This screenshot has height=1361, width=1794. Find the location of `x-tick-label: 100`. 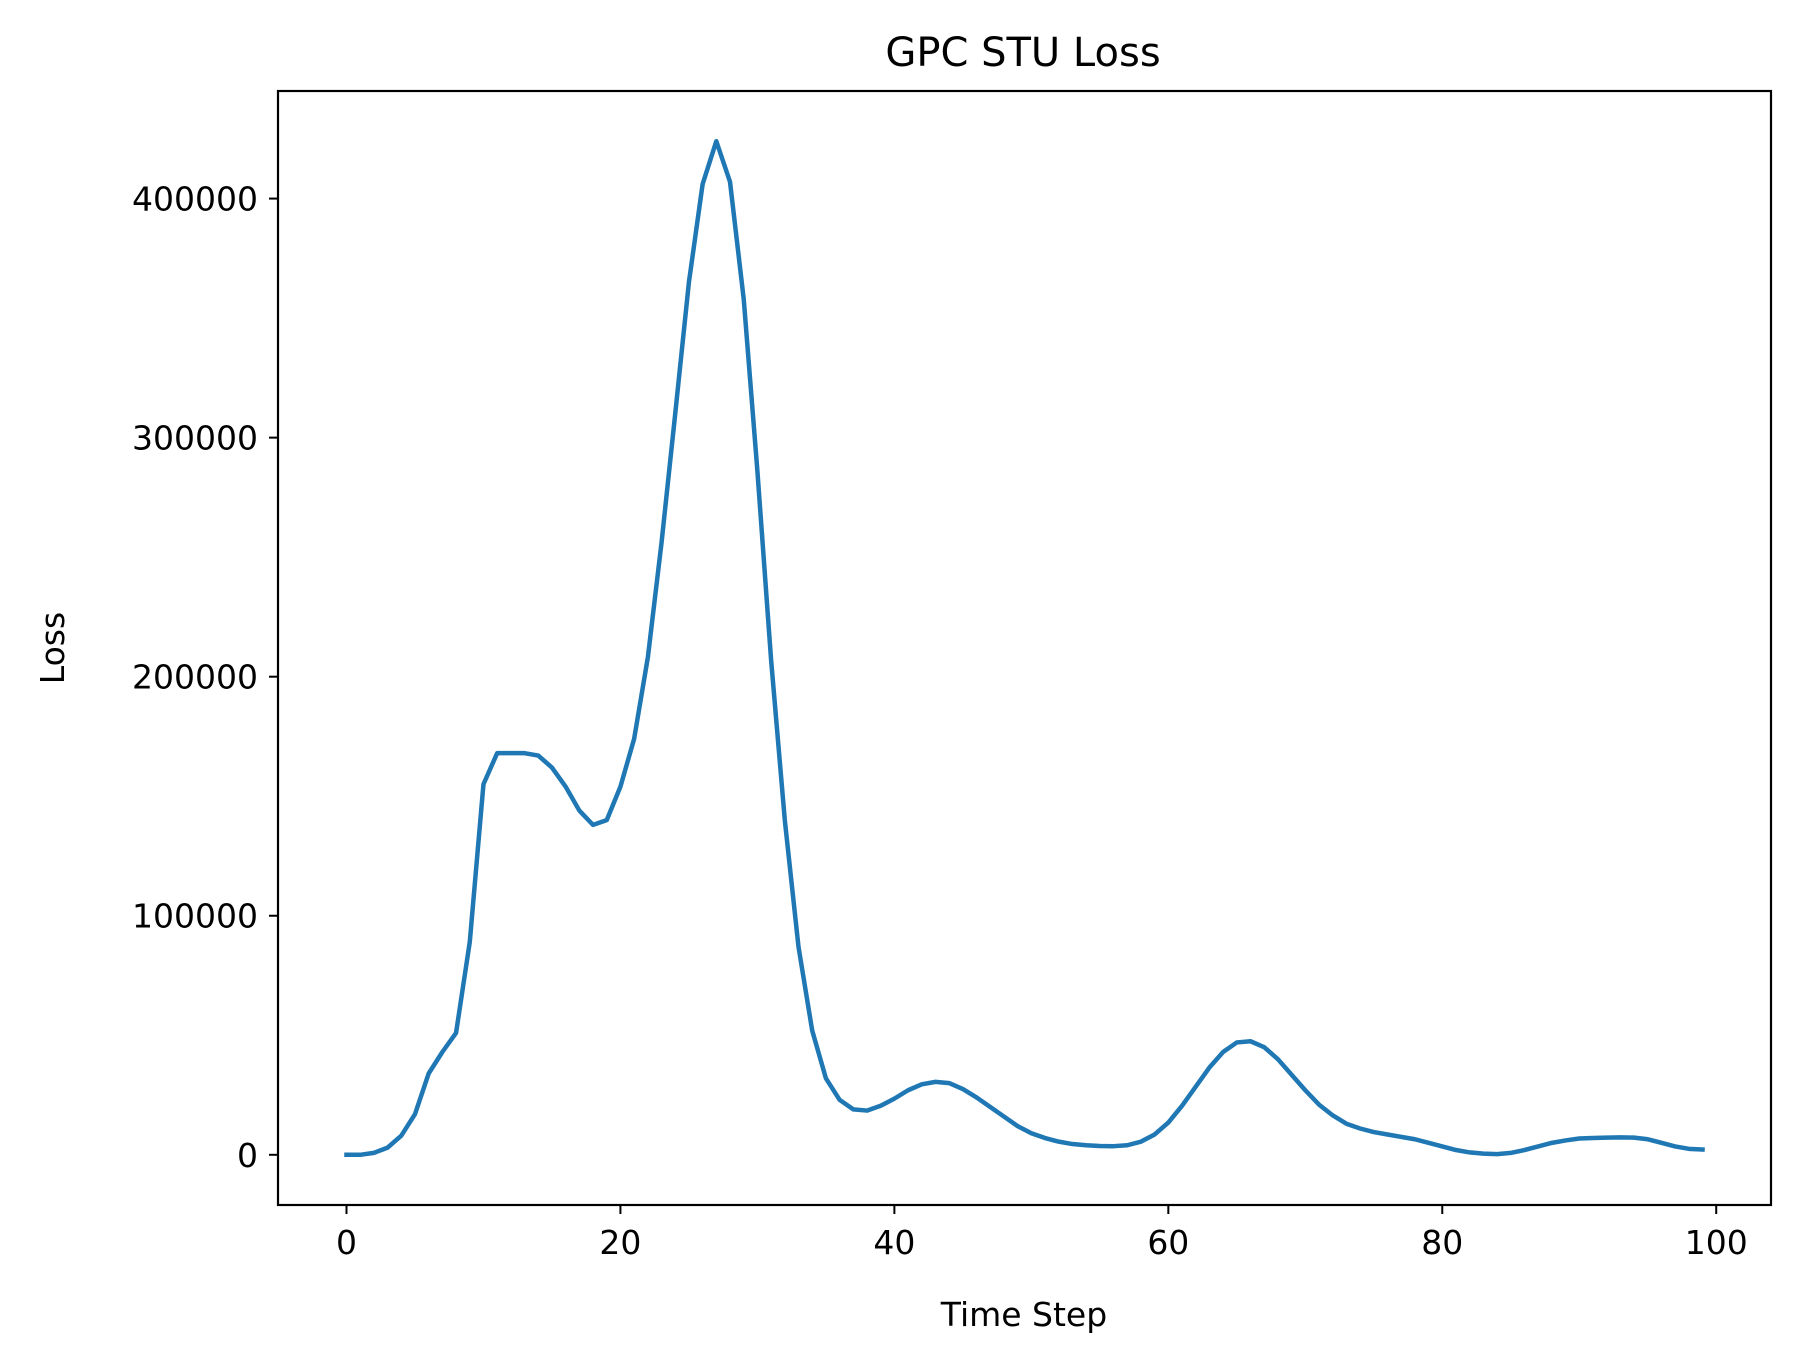

x-tick-label: 100 is located at coordinates (1716, 1242).